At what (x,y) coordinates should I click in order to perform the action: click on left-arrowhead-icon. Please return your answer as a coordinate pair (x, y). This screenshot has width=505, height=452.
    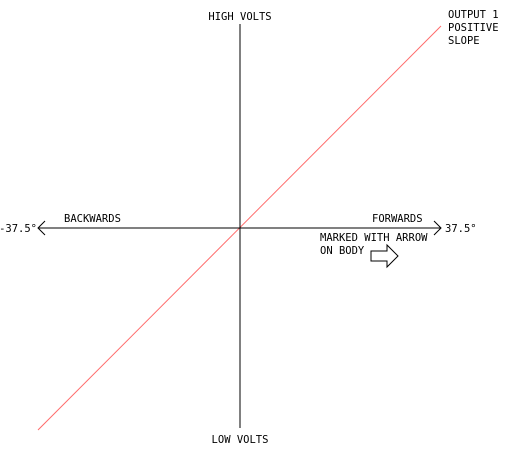
    Looking at the image, I should click on (41, 228).